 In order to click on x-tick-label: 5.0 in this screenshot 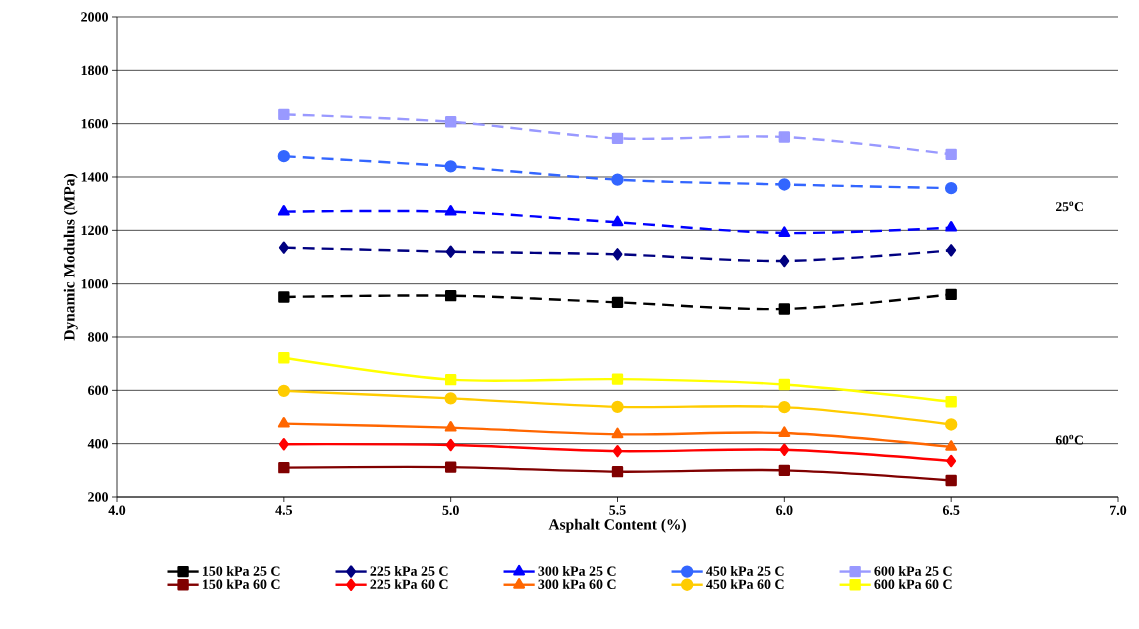, I will do `click(450, 510)`.